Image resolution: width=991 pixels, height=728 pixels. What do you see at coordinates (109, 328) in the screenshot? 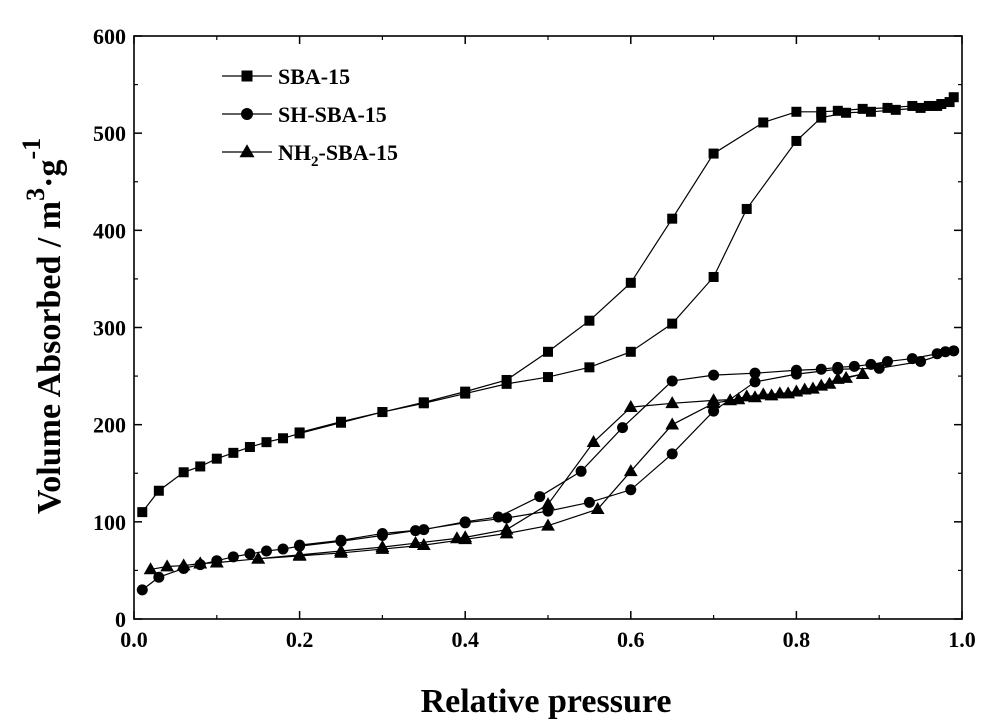
I see `y-tick-label: 300` at bounding box center [109, 328].